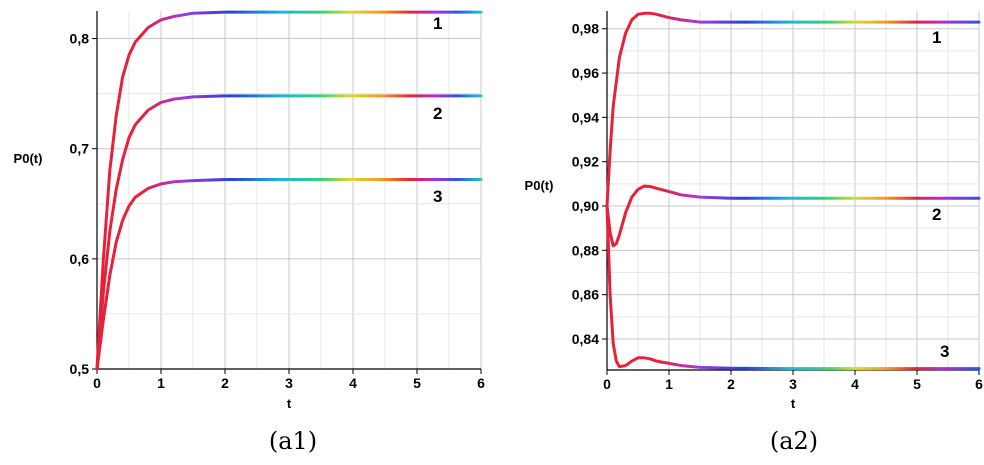 The height and width of the screenshot is (465, 984). I want to click on y-tick-label: 0,8, so click(80, 39).